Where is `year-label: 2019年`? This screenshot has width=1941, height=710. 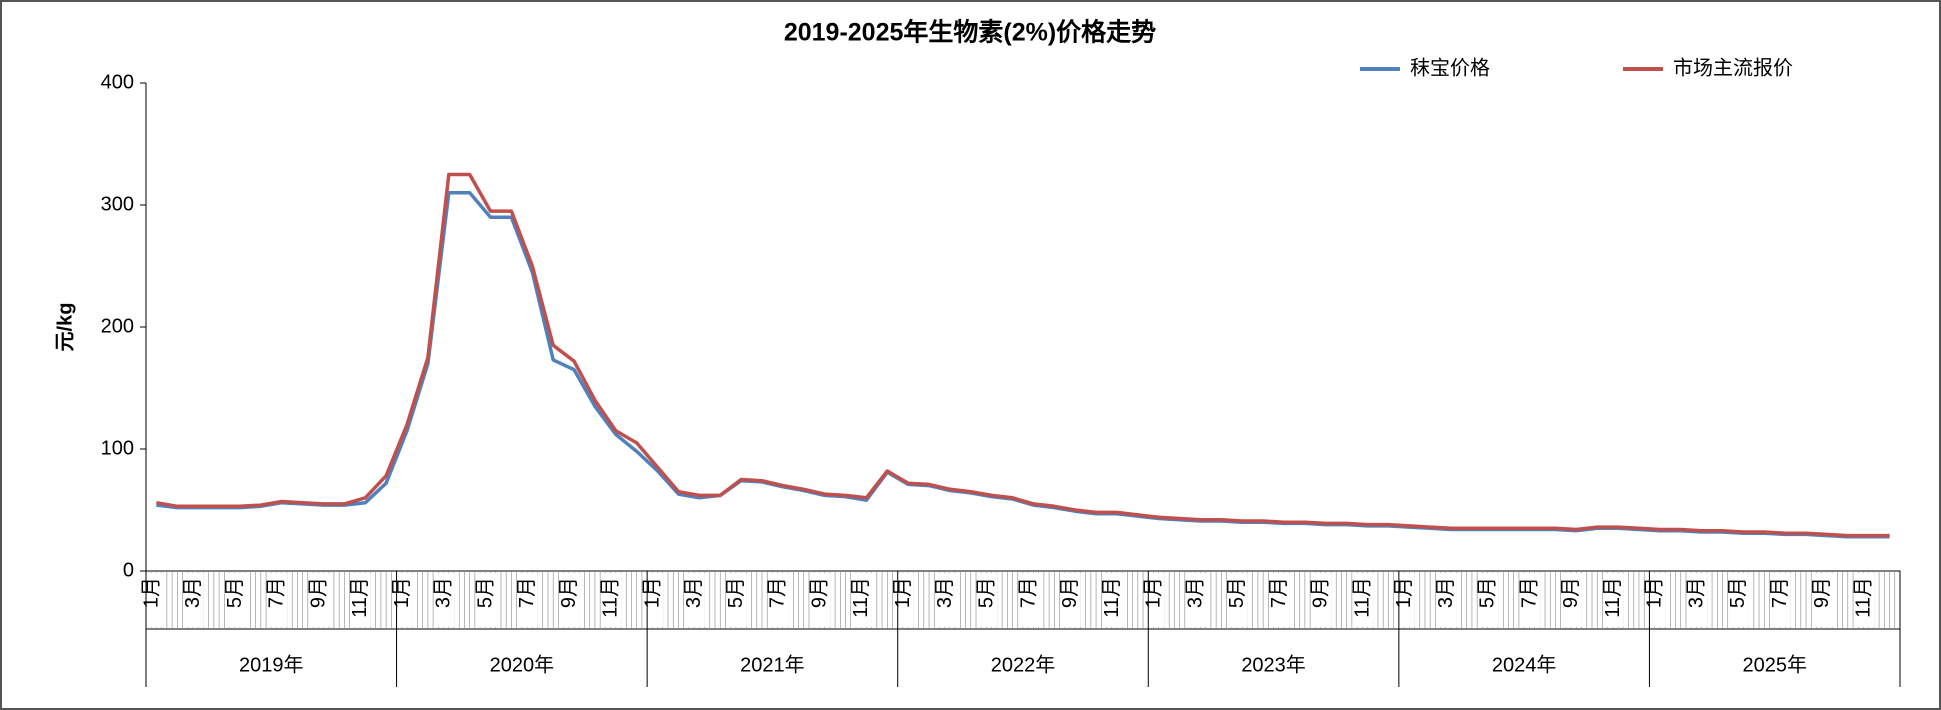
year-label: 2019年 is located at coordinates (271, 664).